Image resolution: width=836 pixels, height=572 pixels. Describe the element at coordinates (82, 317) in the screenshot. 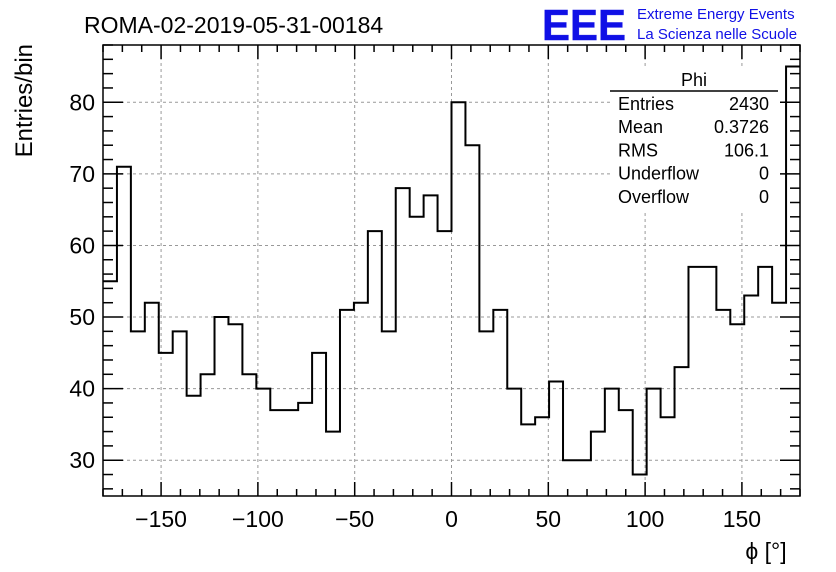

I see `y-tick-label: 50` at that location.